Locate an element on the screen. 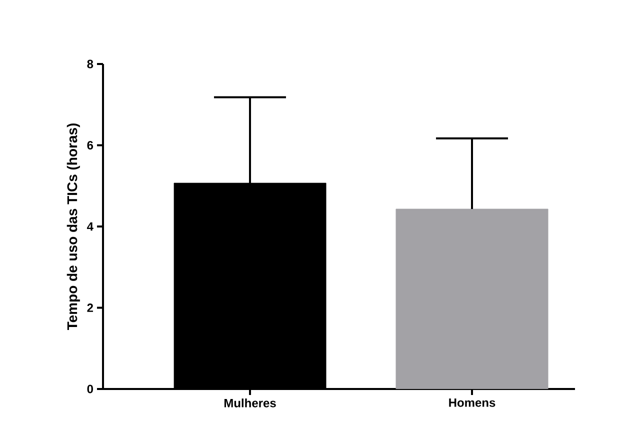 The image size is (640, 441). y-tick-label: 4 is located at coordinates (90, 226).